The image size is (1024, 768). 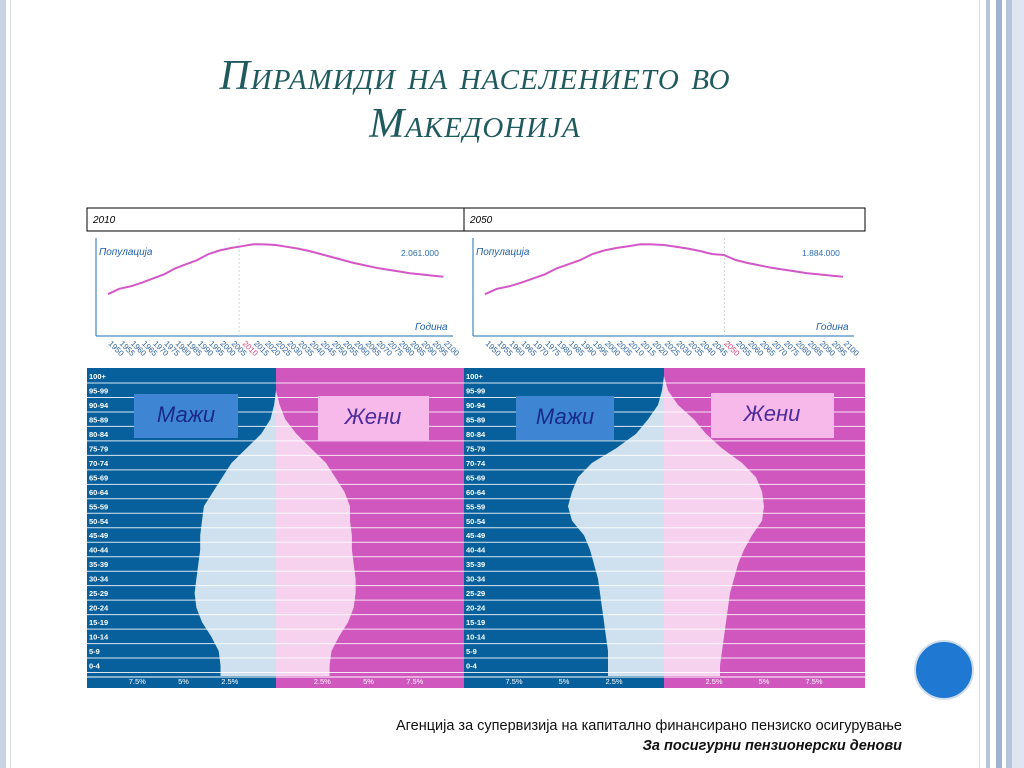 I want to click on panel-header-year: 2050, so click(x=481, y=220).